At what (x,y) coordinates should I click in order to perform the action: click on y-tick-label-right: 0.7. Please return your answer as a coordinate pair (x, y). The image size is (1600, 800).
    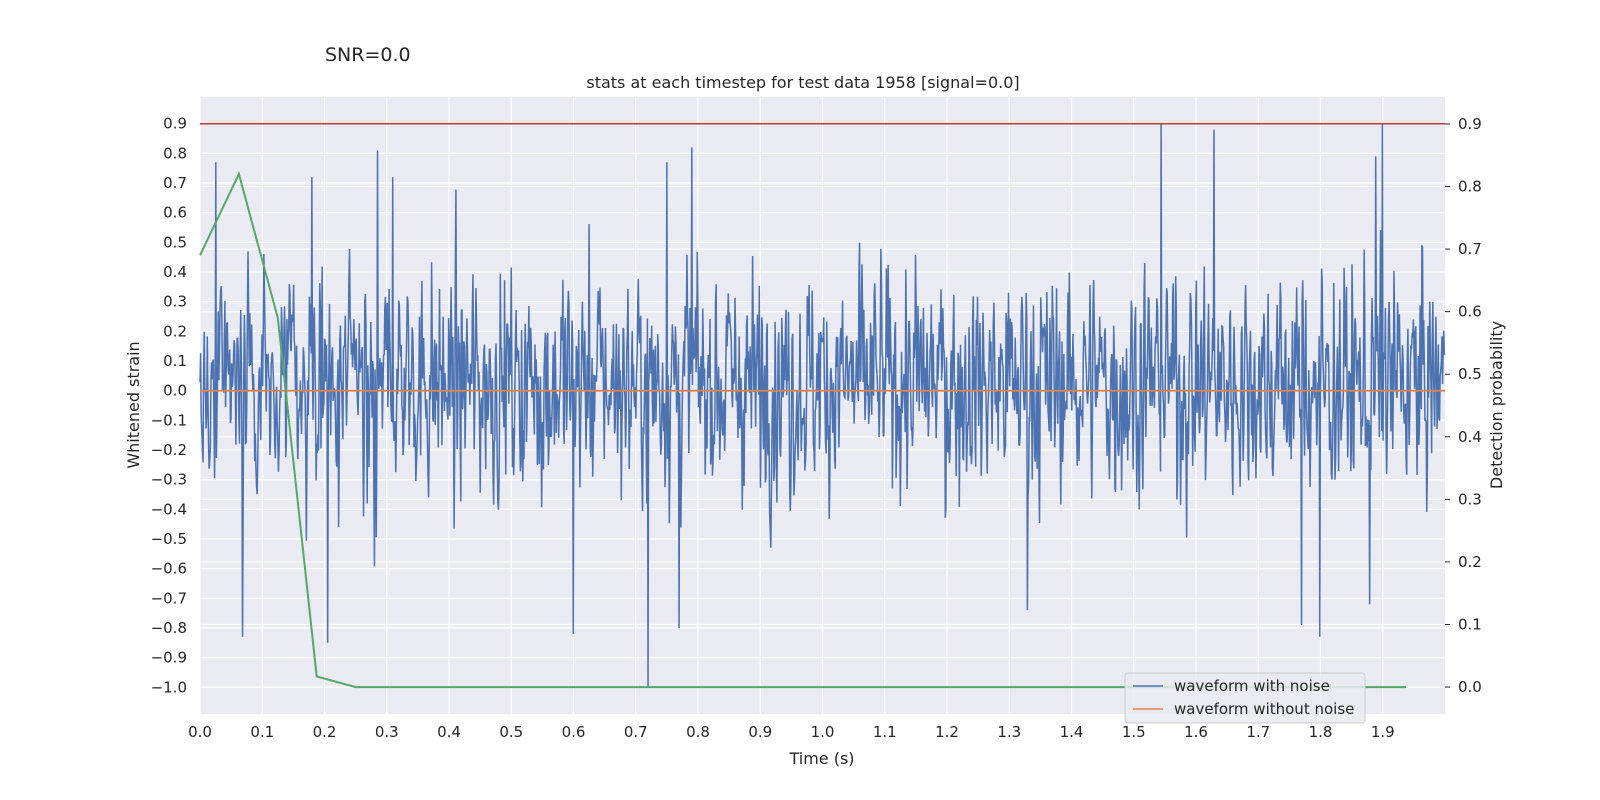
    Looking at the image, I should click on (1470, 249).